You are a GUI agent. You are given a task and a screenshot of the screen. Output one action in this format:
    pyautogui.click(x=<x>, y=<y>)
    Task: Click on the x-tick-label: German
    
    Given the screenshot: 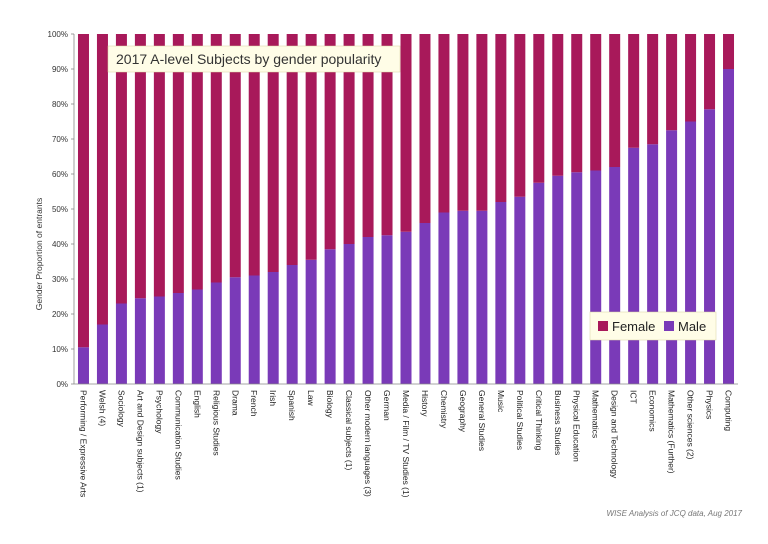 What is the action you would take?
    pyautogui.click(x=387, y=405)
    